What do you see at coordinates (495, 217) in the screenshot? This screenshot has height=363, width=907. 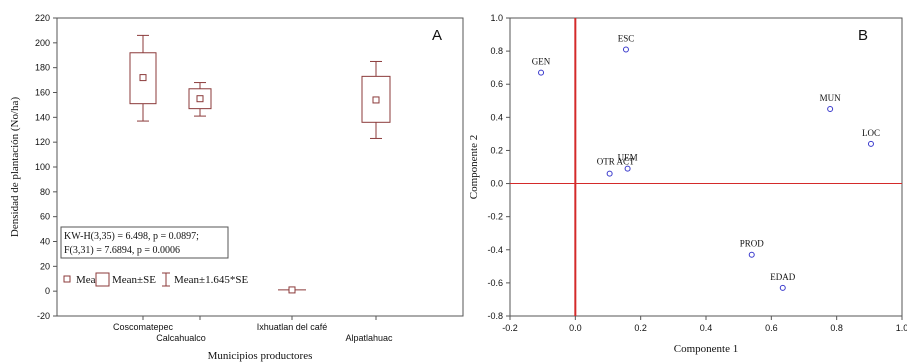 I see `y-tick-label: -0.2` at bounding box center [495, 217].